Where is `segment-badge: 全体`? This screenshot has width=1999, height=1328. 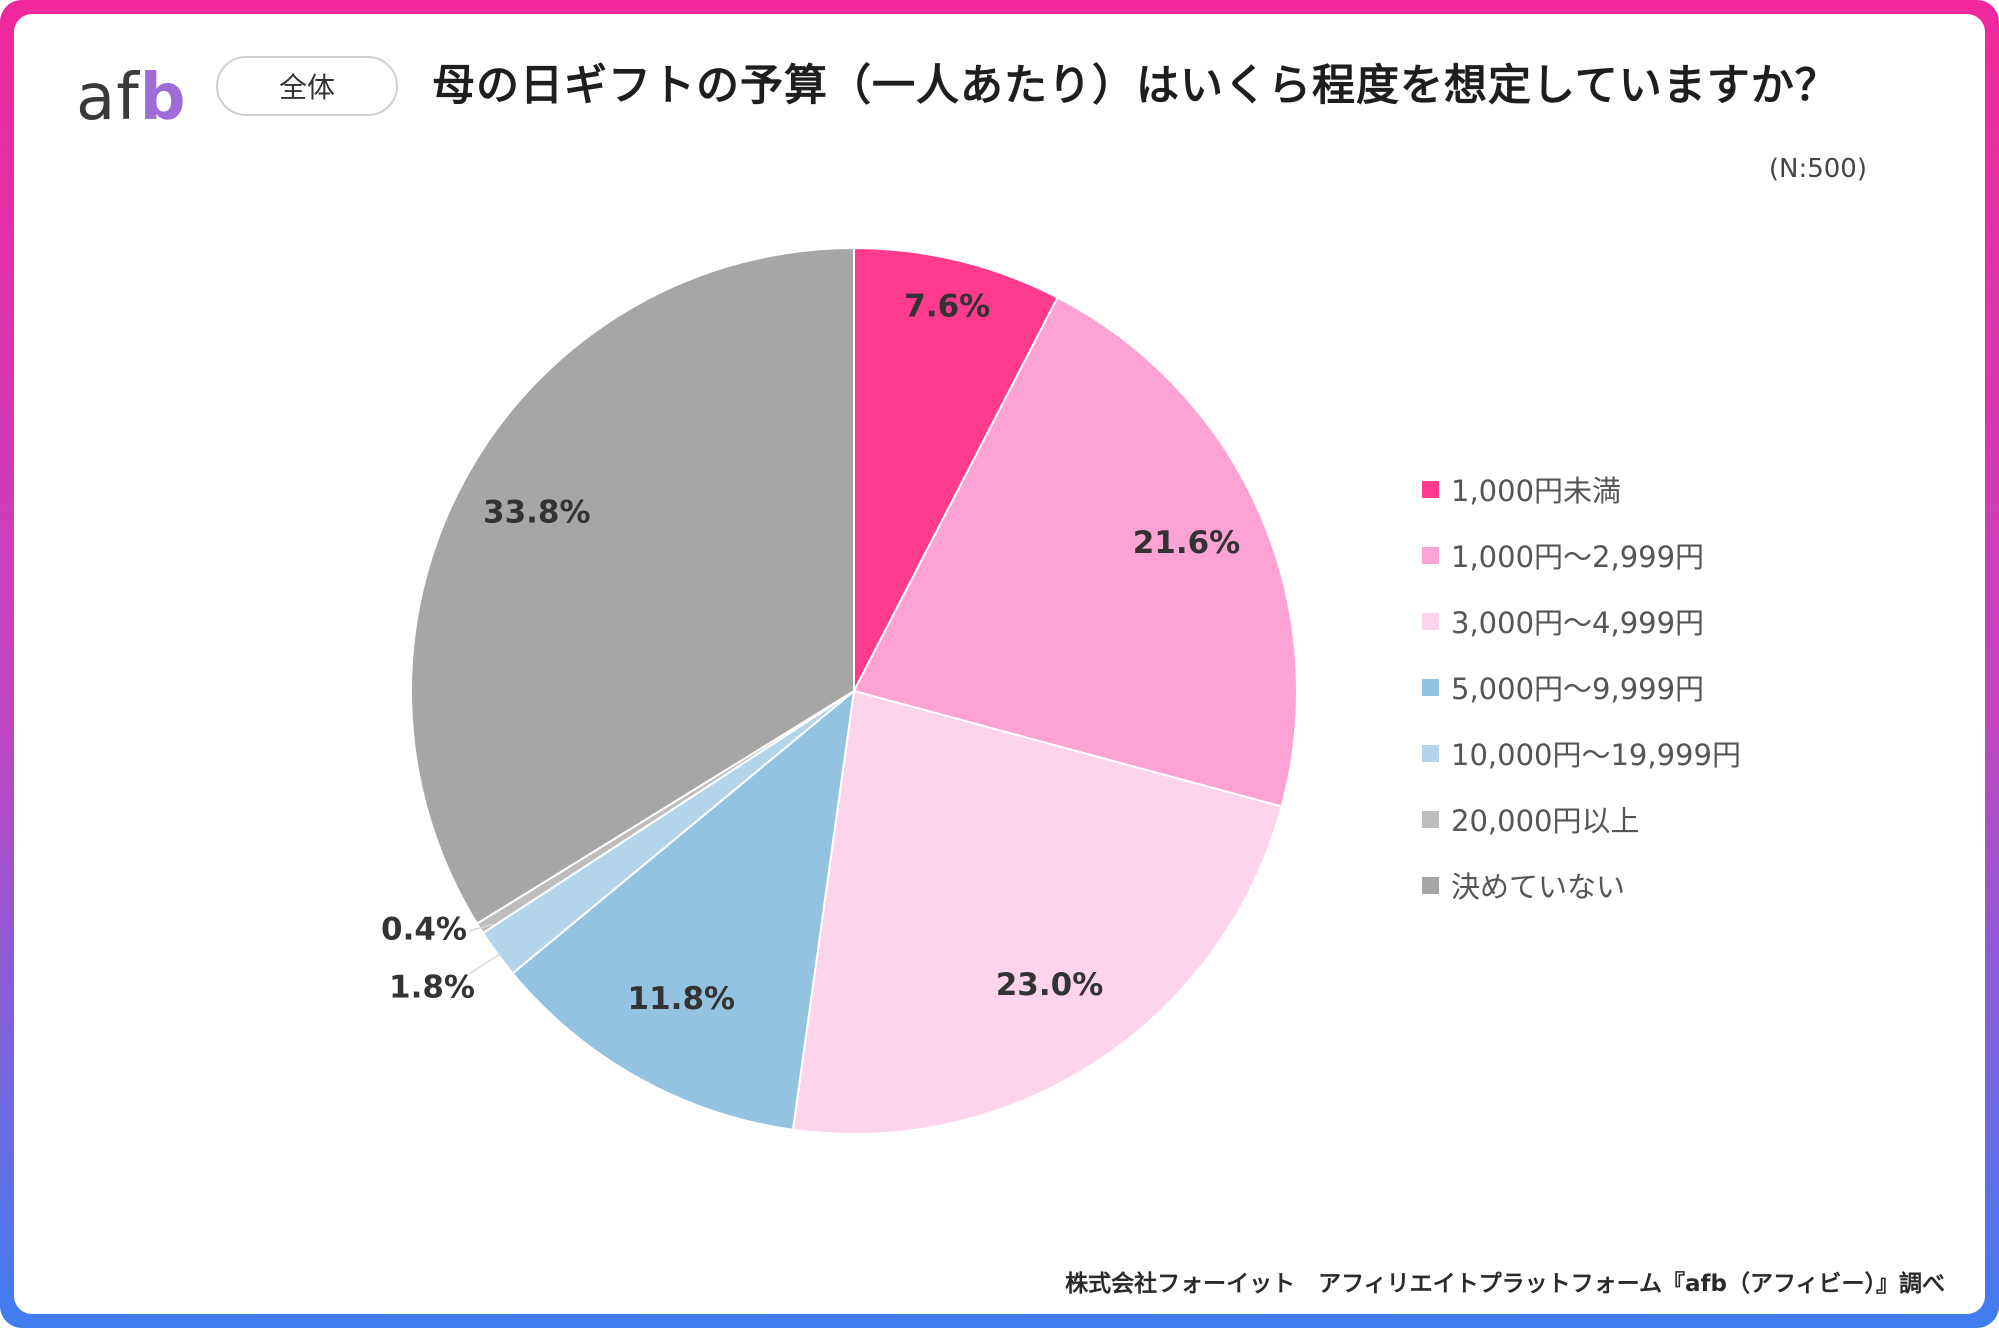
segment-badge: 全体 is located at coordinates (307, 86).